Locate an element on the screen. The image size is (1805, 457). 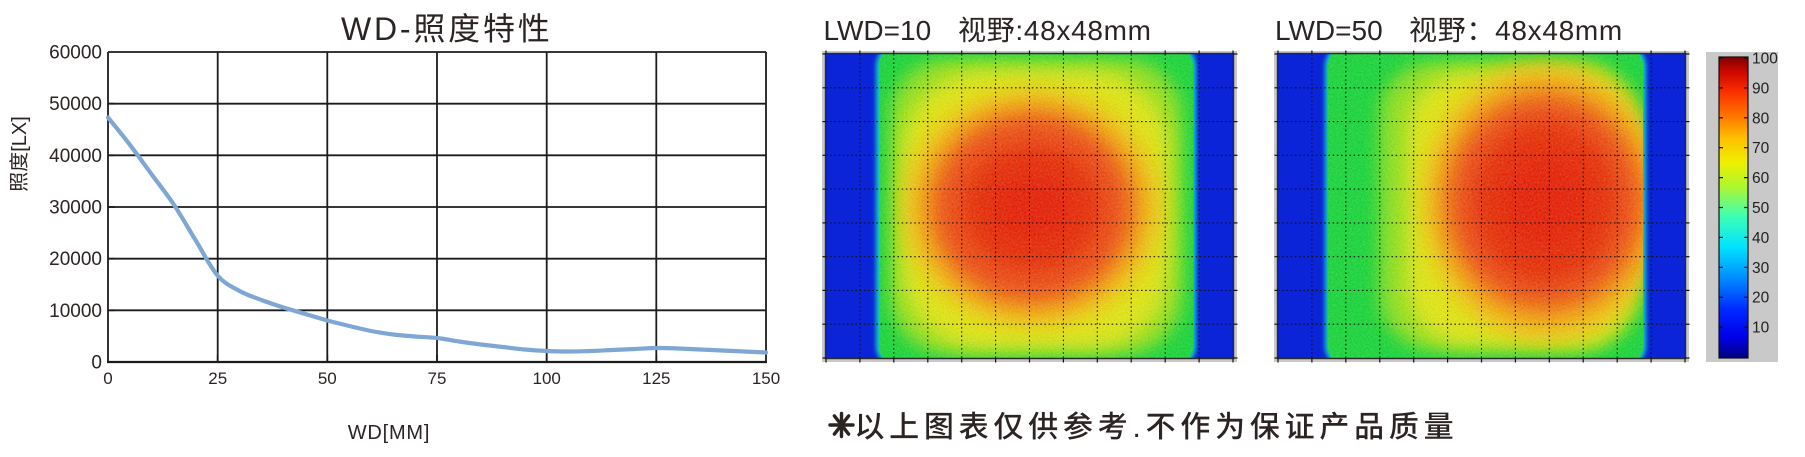
svg-text: 60 is located at coordinates (1761, 178).